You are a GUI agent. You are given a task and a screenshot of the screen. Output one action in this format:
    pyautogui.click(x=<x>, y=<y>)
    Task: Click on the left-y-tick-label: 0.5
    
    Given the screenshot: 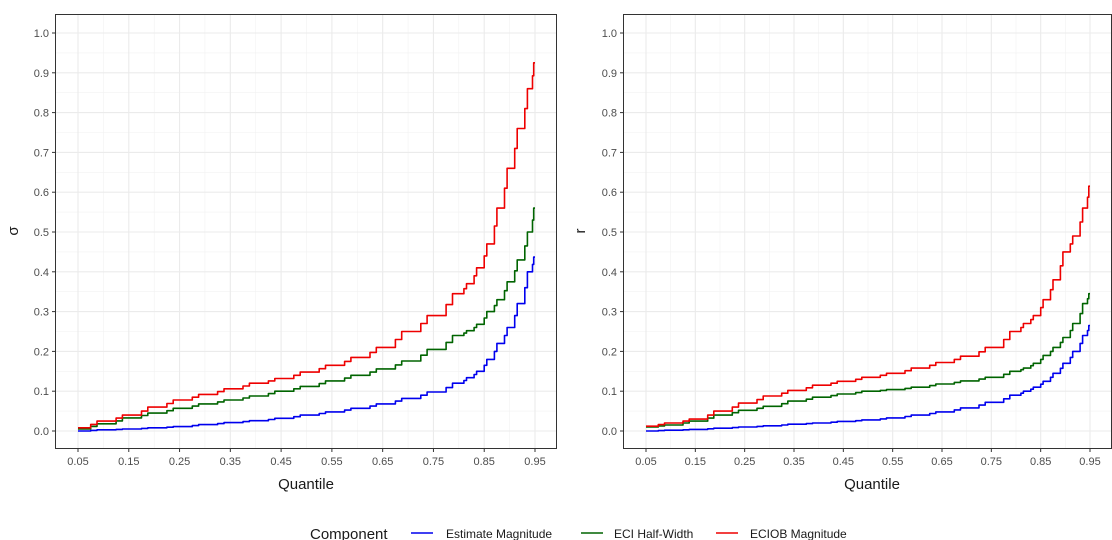 What is the action you would take?
    pyautogui.click(x=41, y=233)
    